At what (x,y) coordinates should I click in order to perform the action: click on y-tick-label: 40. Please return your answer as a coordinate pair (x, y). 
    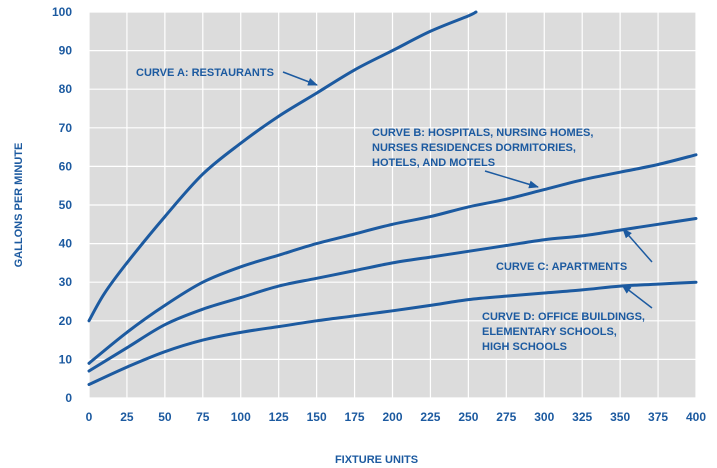
    Looking at the image, I should click on (66, 244).